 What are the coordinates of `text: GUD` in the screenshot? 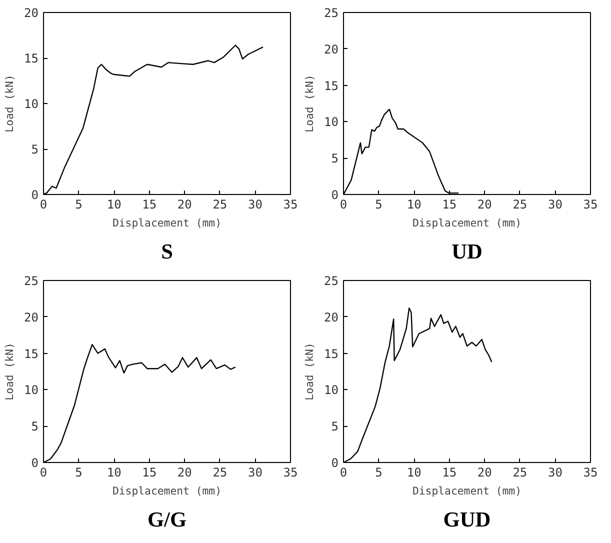 It's located at (467, 520).